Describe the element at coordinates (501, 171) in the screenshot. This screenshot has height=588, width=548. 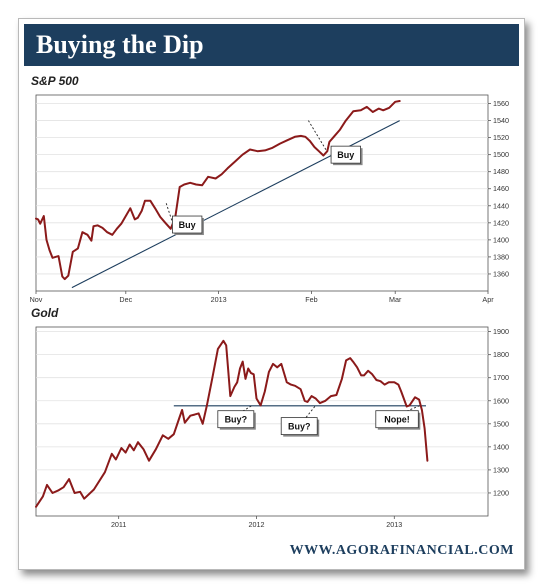
I see `sp500-y-tick-label: 1480` at that location.